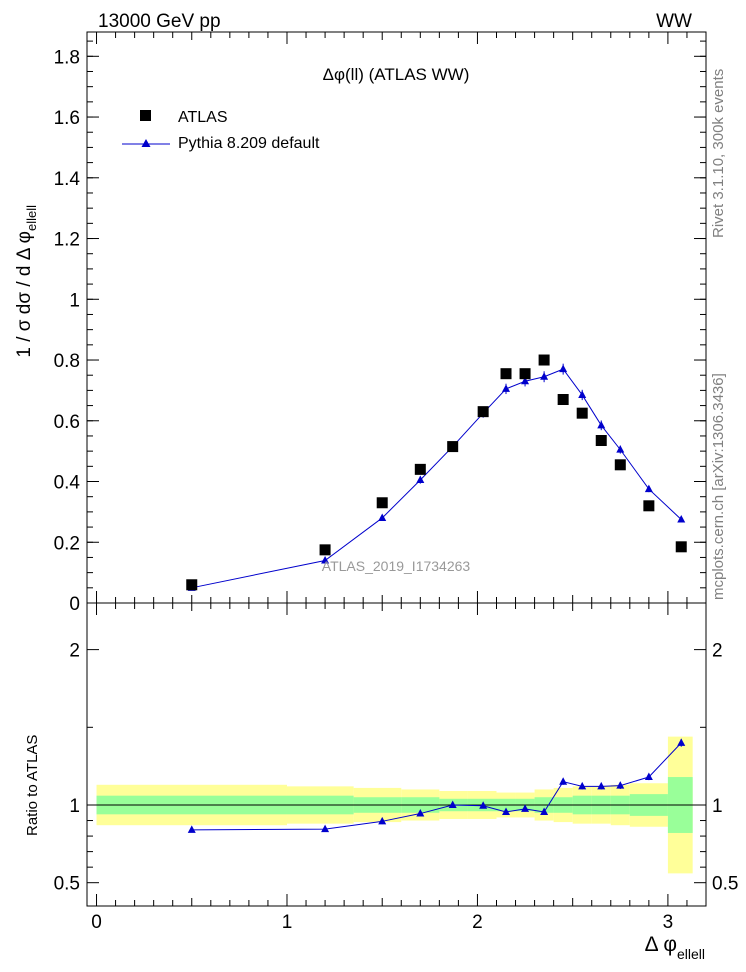  Describe the element at coordinates (396, 74) in the screenshot. I see `main-title: Δφ(ll) (ATLAS WW)` at that location.